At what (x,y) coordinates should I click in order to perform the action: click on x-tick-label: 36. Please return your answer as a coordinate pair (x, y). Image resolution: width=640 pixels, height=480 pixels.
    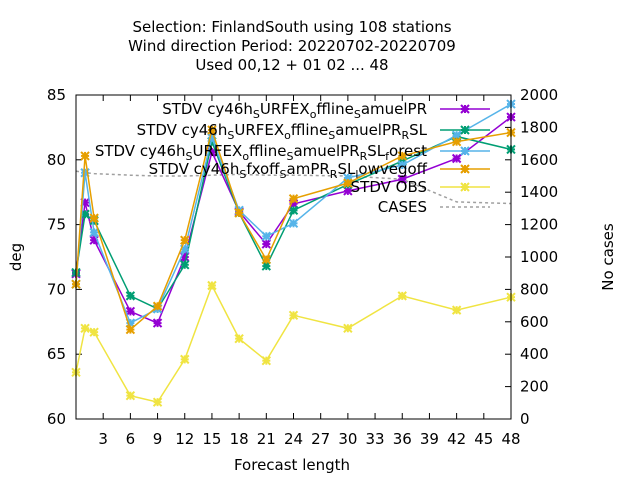
    Looking at the image, I should click on (402, 439).